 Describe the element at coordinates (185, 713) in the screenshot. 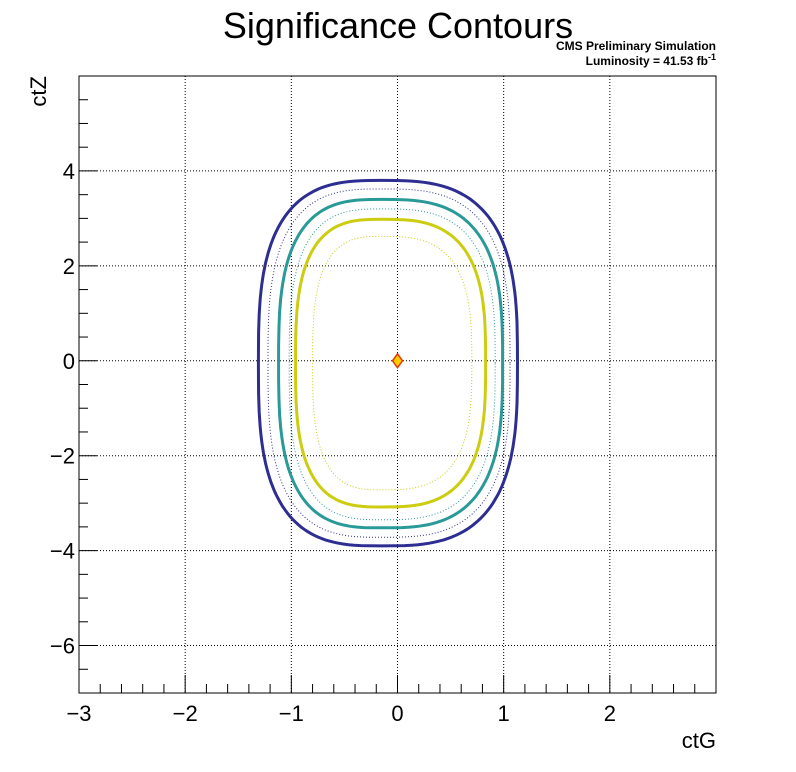

I see `x-tick-label-1: −2` at that location.